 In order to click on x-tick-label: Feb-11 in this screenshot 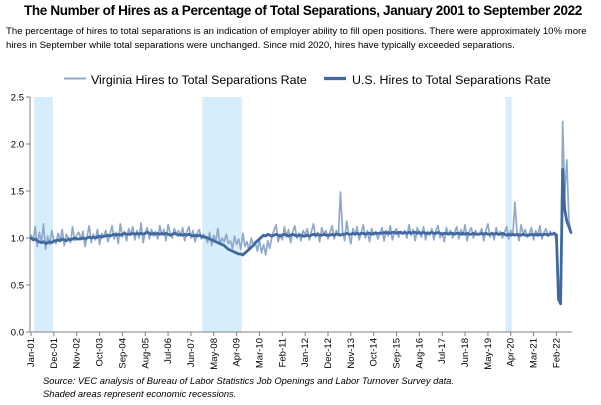, I will do `click(282, 352)`.